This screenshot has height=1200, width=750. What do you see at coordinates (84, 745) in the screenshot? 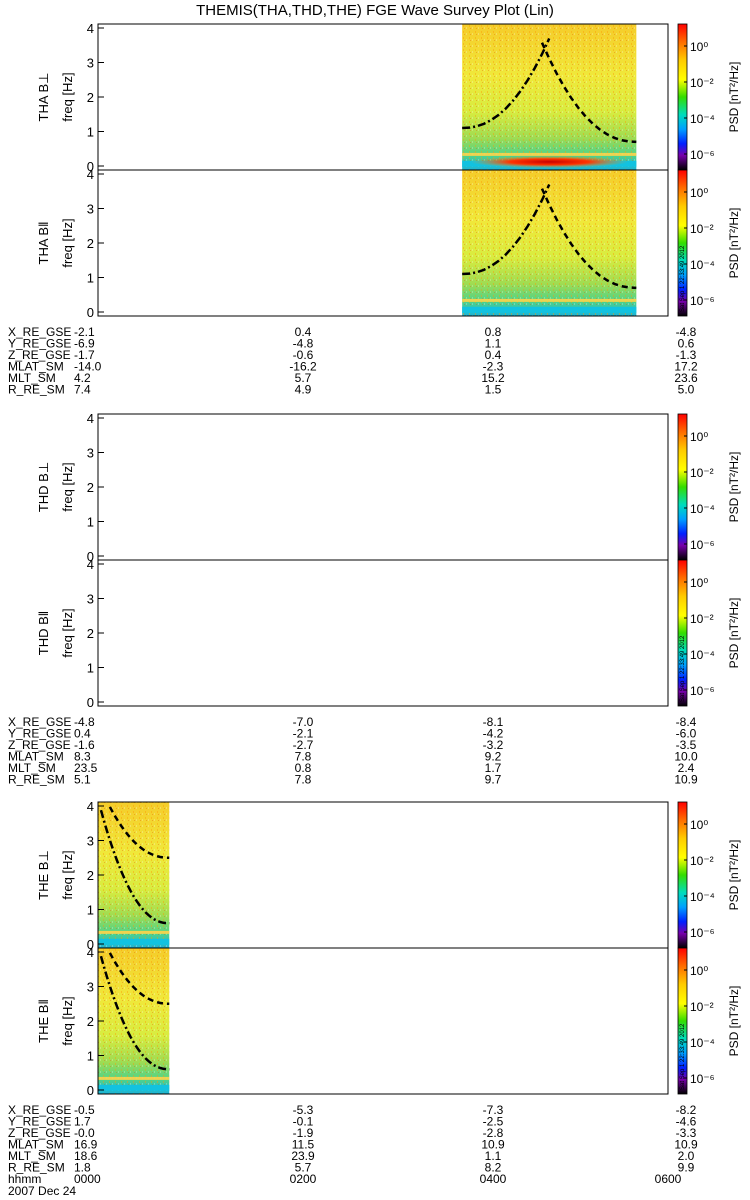
I see `ephemeris-value: -1.6` at bounding box center [84, 745].